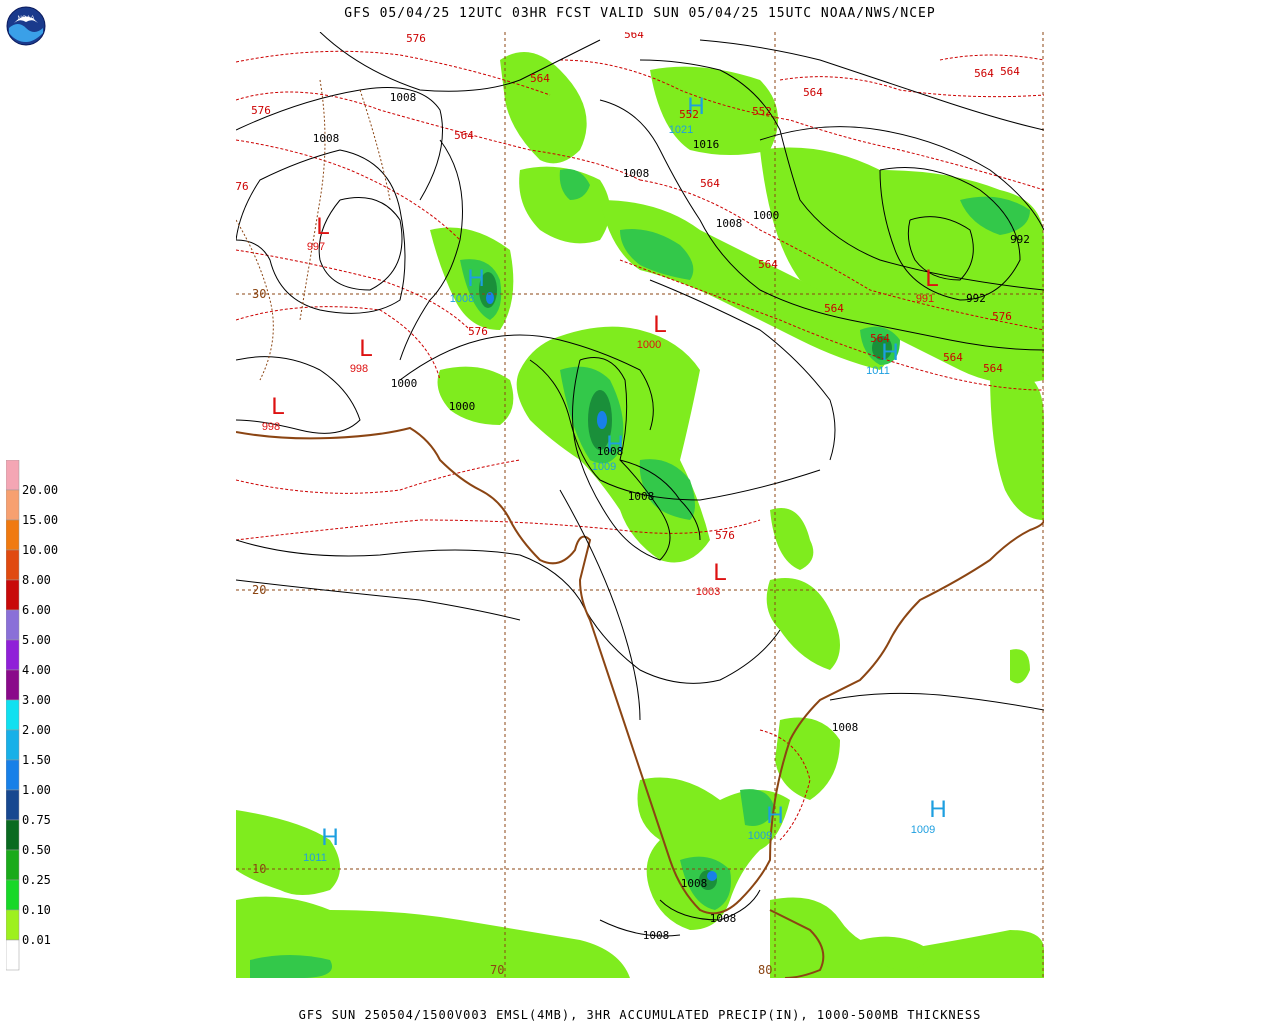  Describe the element at coordinates (649, 345) in the screenshot. I see `low-center-value: 1000` at that location.